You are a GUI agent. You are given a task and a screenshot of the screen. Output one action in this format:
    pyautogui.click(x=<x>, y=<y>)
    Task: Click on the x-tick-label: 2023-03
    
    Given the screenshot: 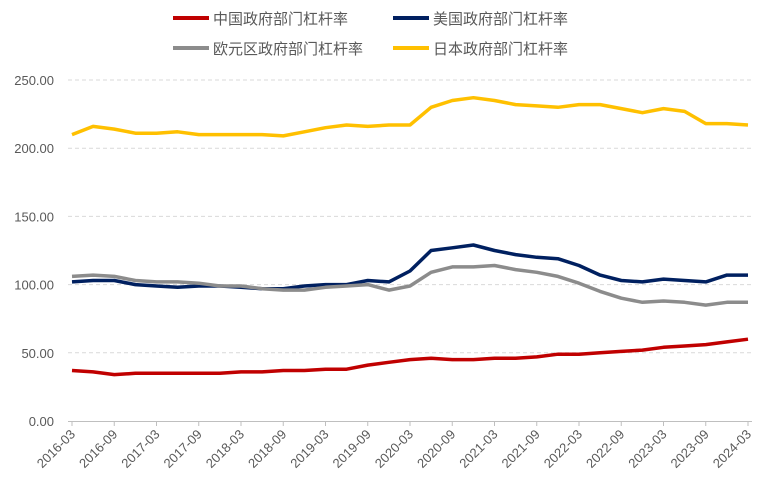 What is the action you would take?
    pyautogui.click(x=647, y=449)
    